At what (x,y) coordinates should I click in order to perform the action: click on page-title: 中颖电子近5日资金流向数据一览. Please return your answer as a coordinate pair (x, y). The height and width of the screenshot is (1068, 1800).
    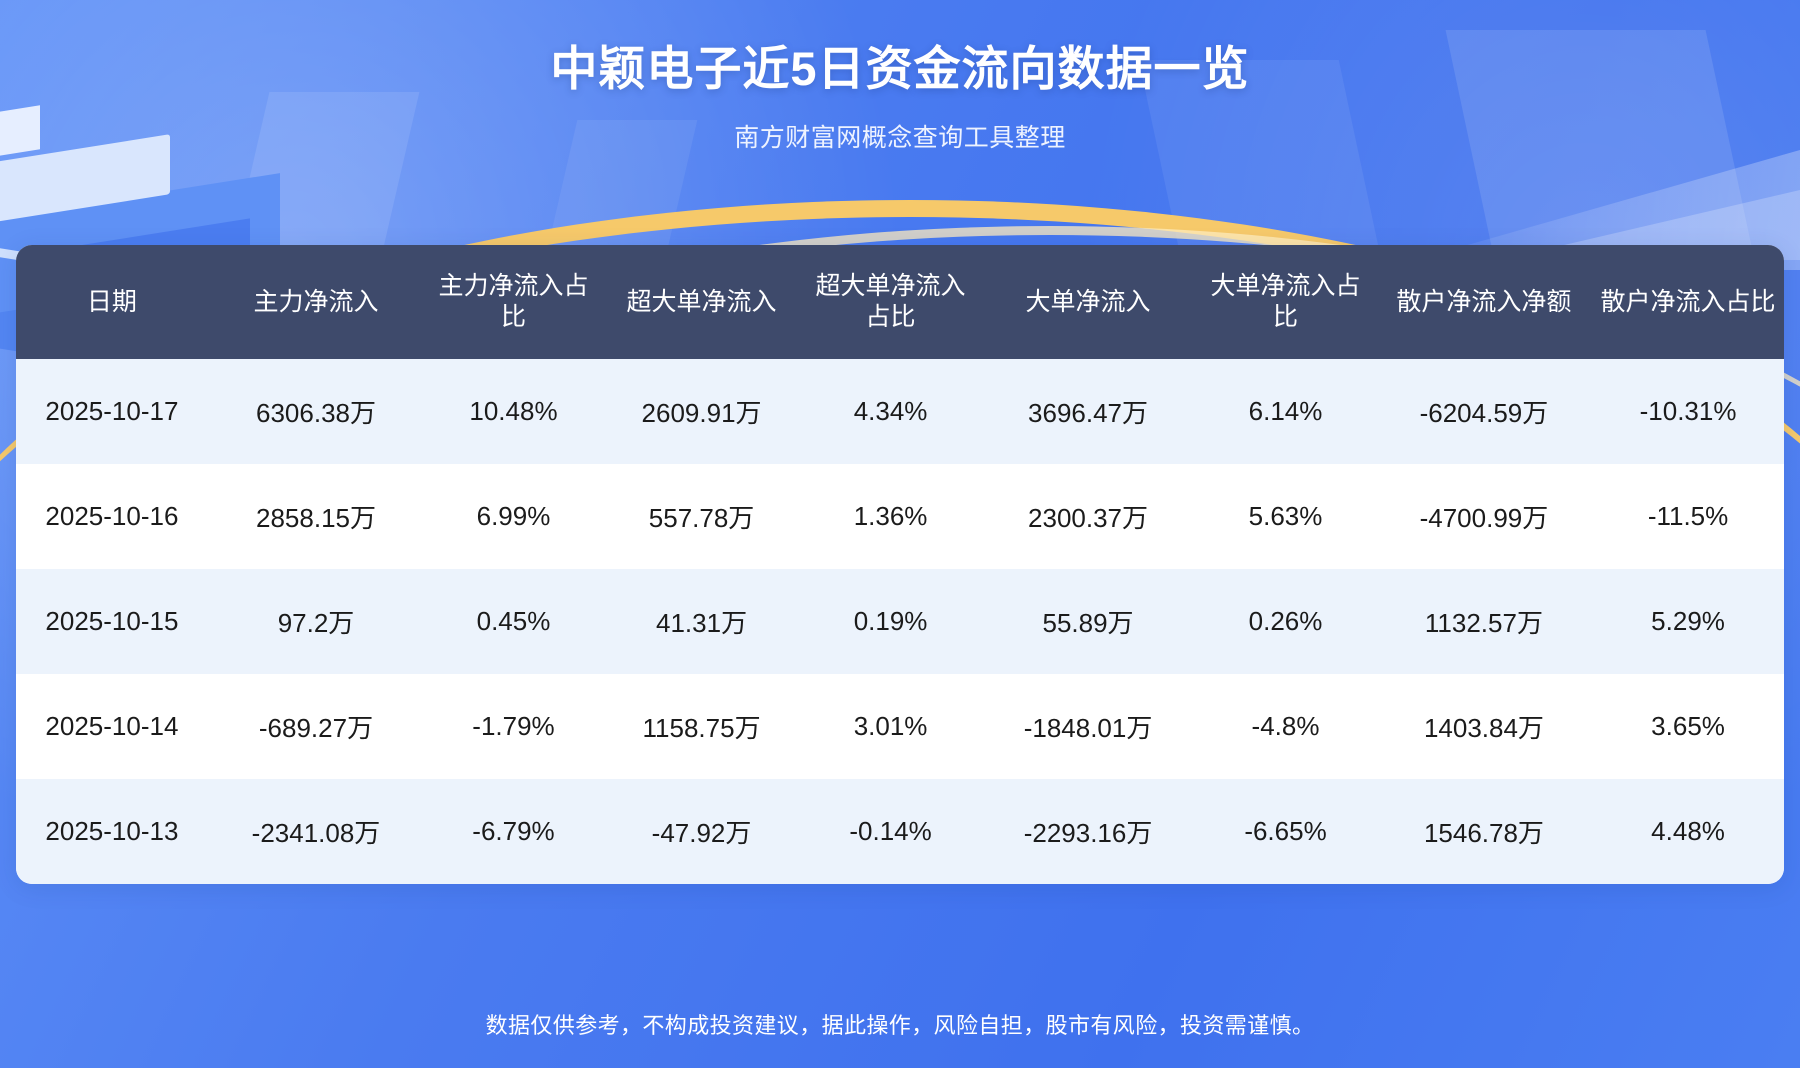
    Looking at the image, I should click on (900, 68).